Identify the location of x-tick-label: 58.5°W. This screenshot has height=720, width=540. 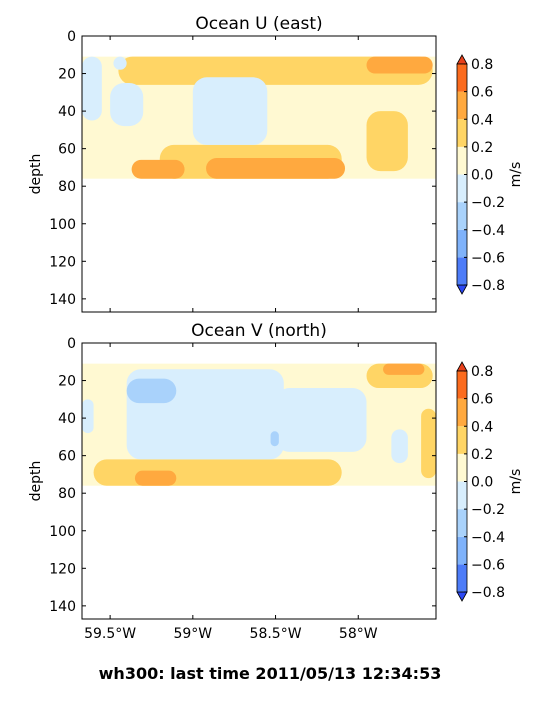
(276, 634).